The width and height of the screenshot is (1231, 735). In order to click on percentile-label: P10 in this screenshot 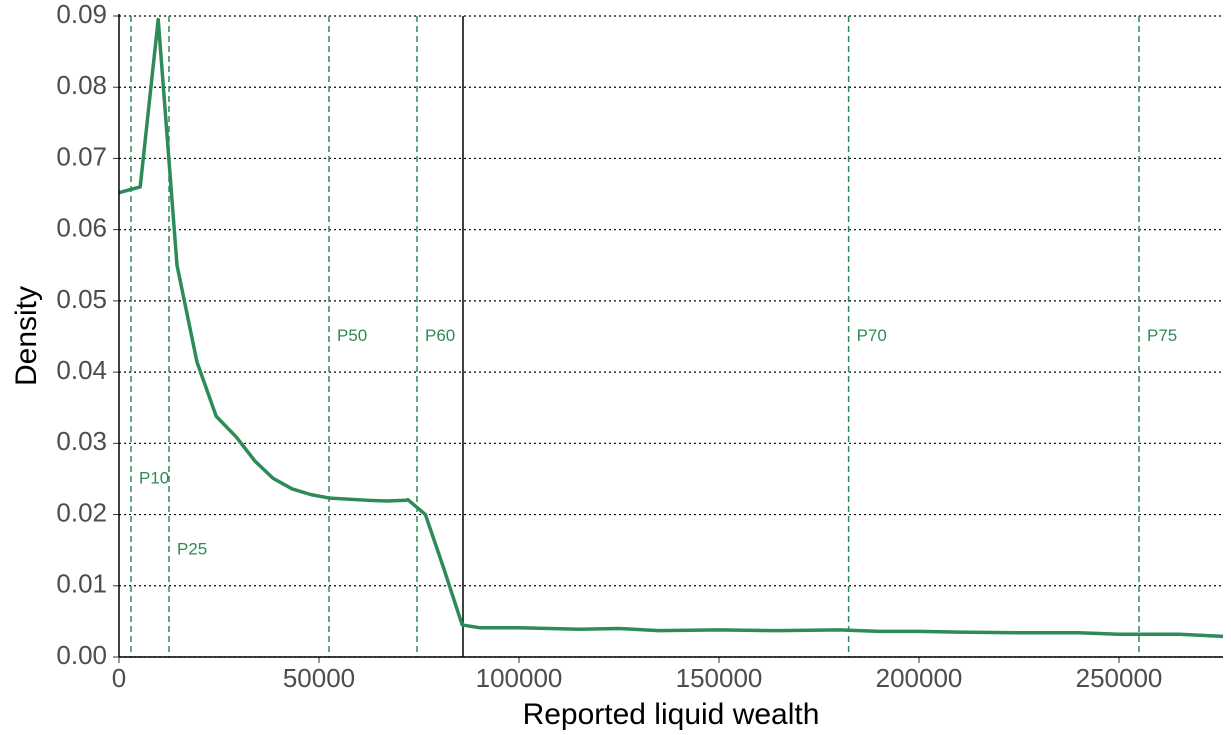, I will do `click(154, 477)`.